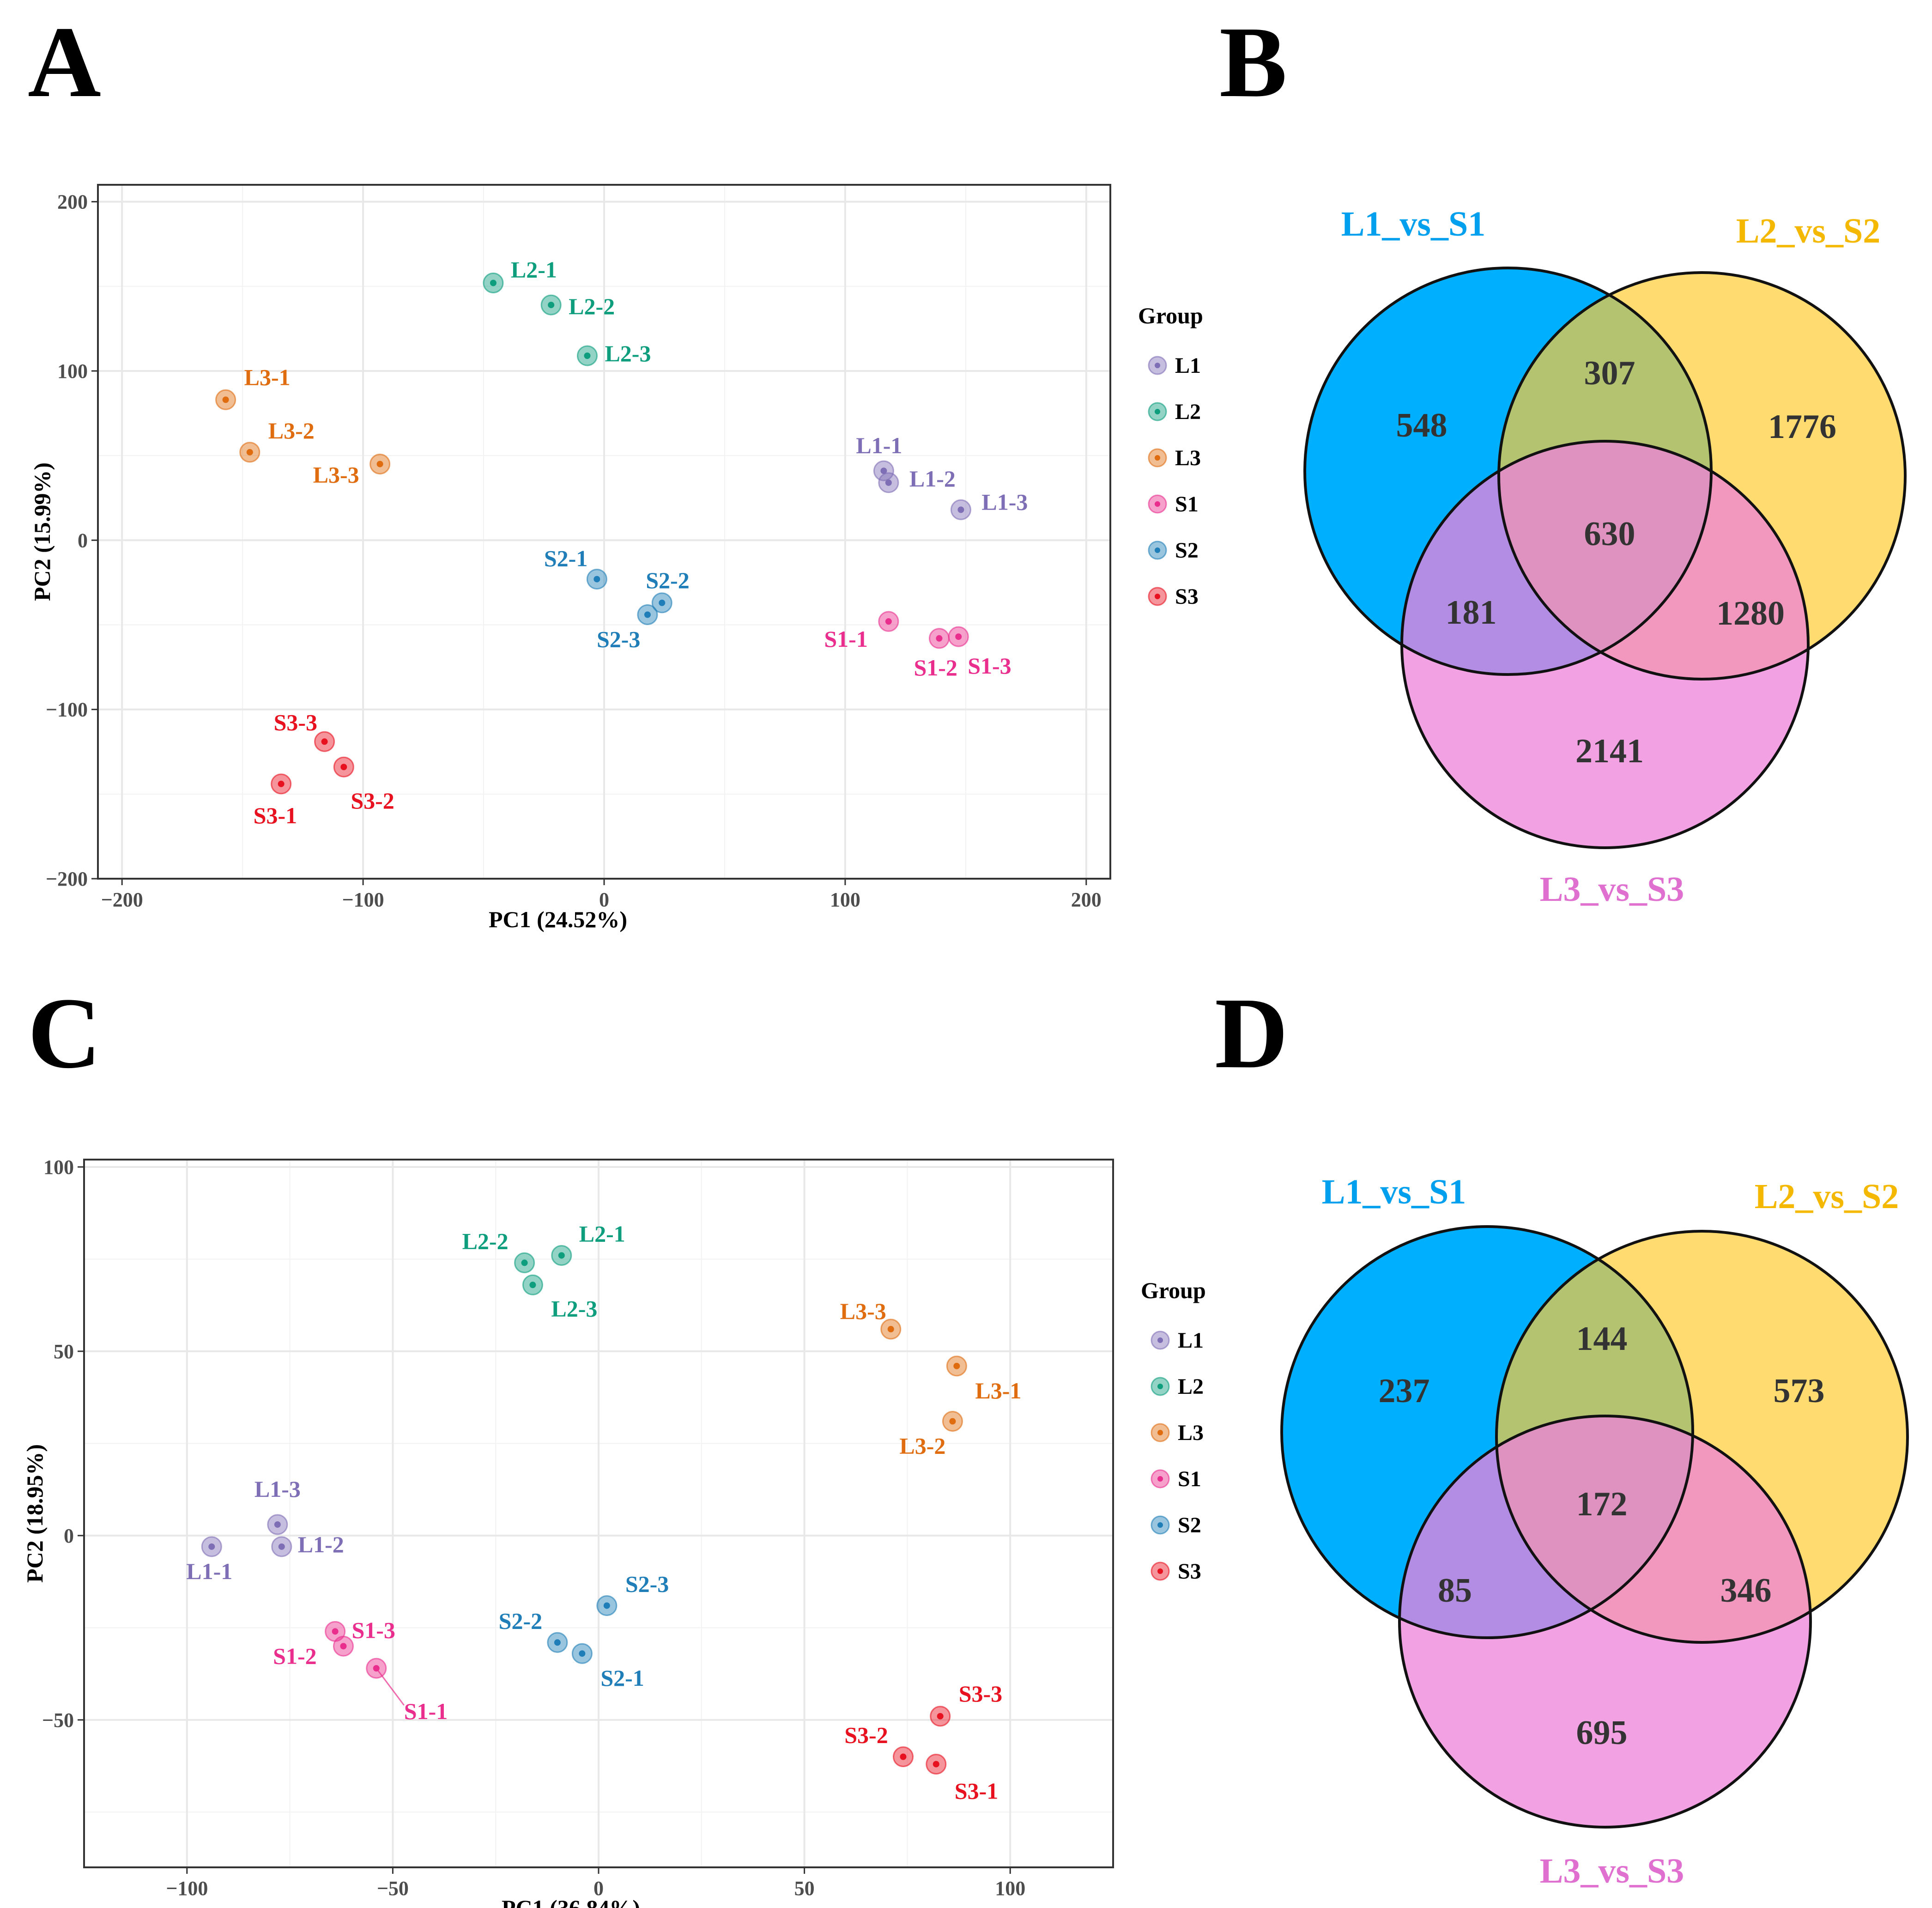  I want to click on x-tick-label: −200, so click(122, 899).